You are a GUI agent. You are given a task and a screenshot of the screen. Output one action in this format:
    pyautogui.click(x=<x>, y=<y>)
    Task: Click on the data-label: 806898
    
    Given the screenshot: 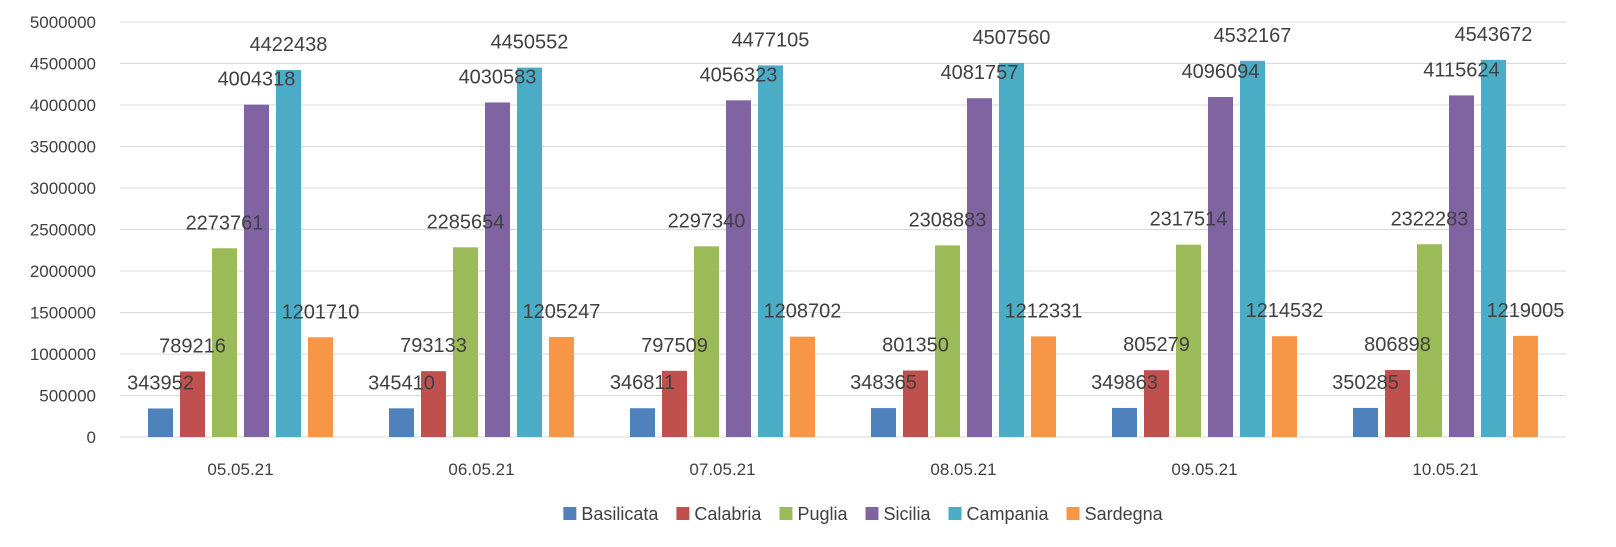 What is the action you would take?
    pyautogui.click(x=1397, y=345)
    